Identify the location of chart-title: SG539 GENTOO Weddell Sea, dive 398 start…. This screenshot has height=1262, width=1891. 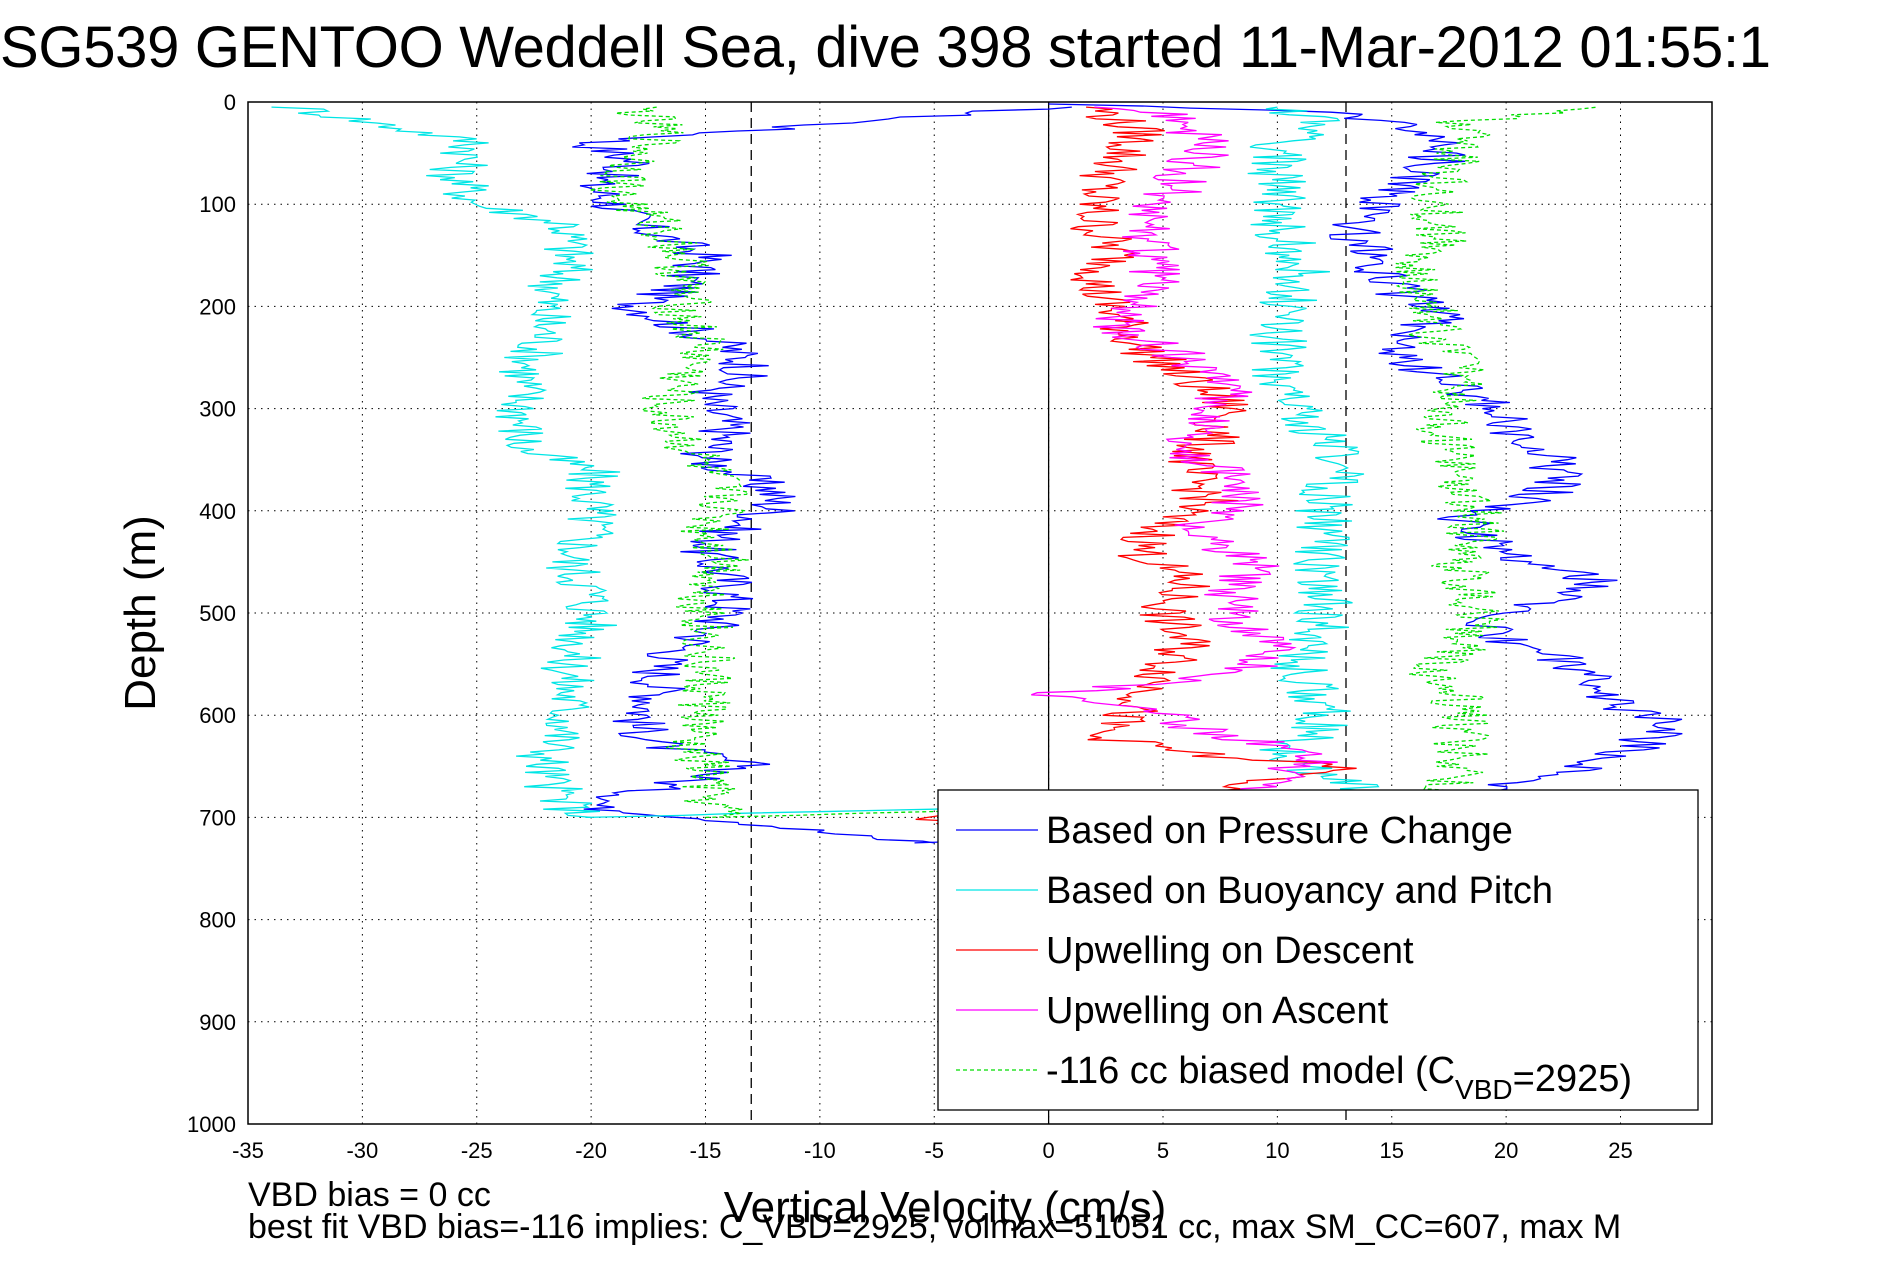
(885, 47).